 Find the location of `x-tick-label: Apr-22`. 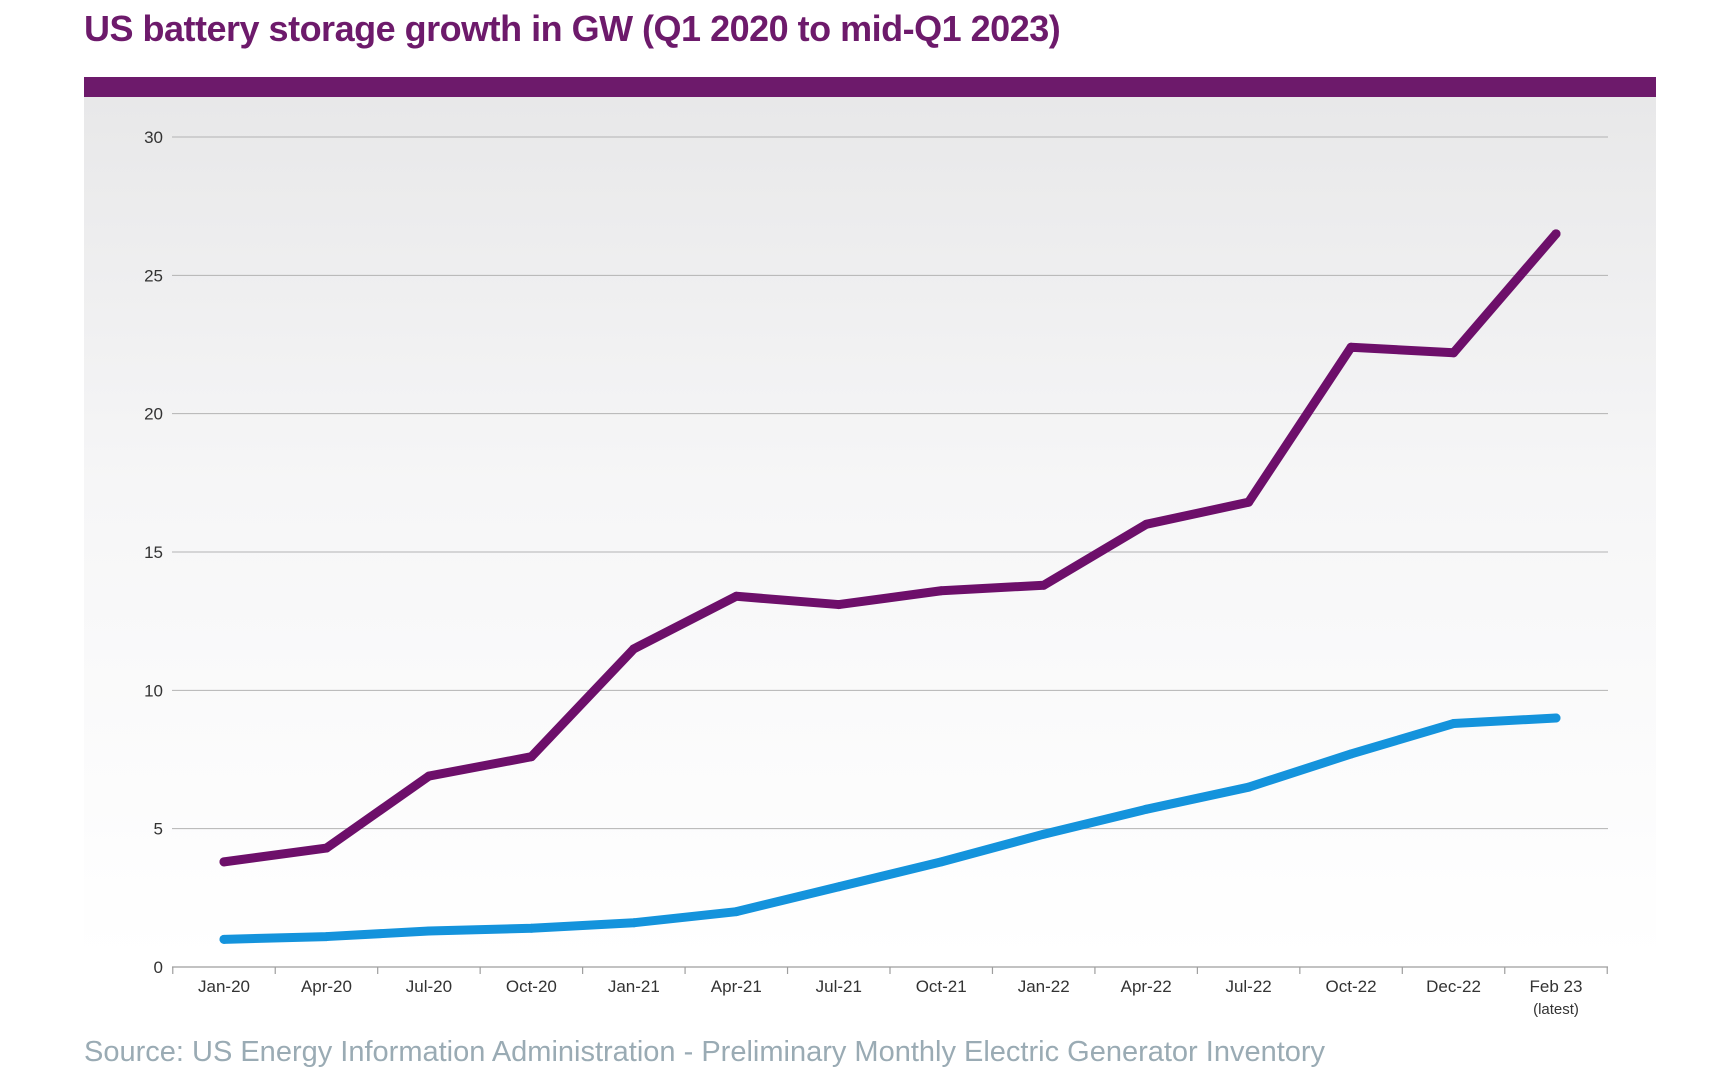

x-tick-label: Apr-22 is located at coordinates (1146, 986).